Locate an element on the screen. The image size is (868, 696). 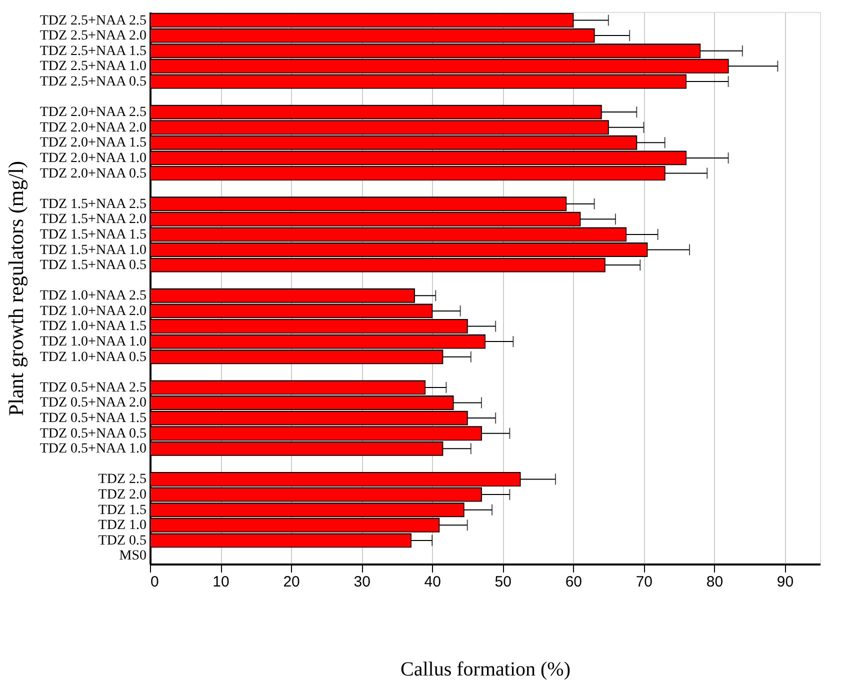
x-tick-label: 40 is located at coordinates (432, 582).